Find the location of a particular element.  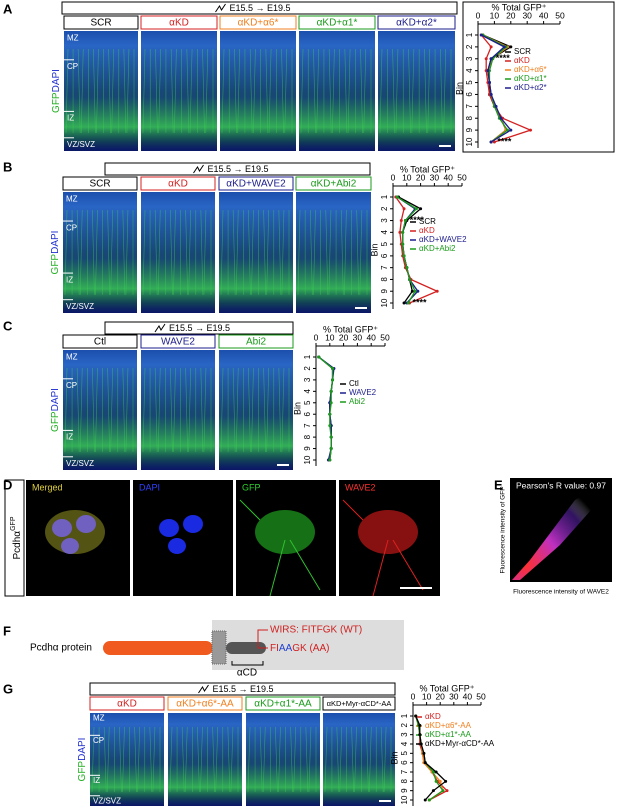

image-dapi is located at coordinates (183, 538).